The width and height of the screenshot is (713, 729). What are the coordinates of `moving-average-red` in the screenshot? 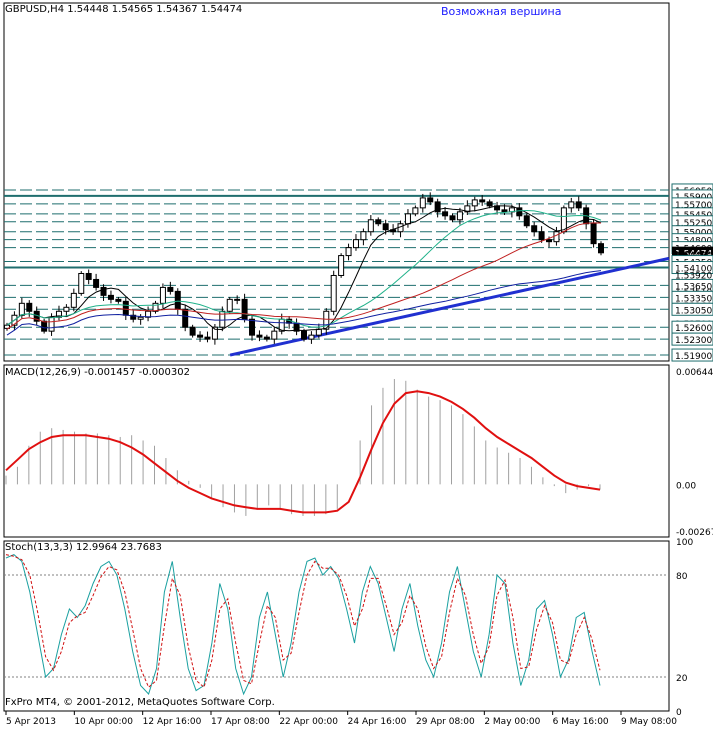 It's located at (304, 276).